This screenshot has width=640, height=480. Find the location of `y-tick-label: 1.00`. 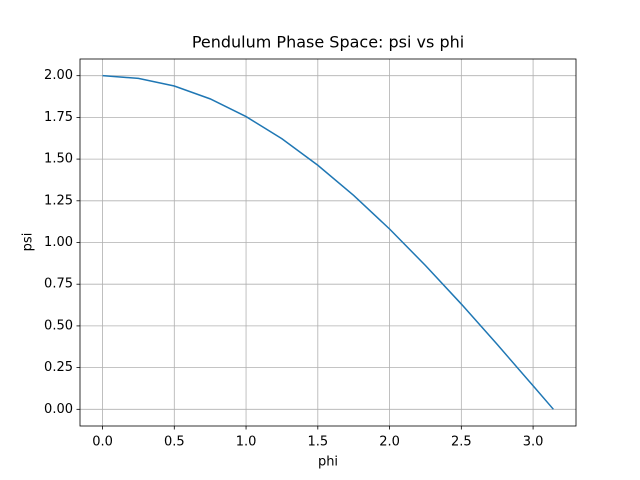

y-tick-label: 1.00 is located at coordinates (58, 242).